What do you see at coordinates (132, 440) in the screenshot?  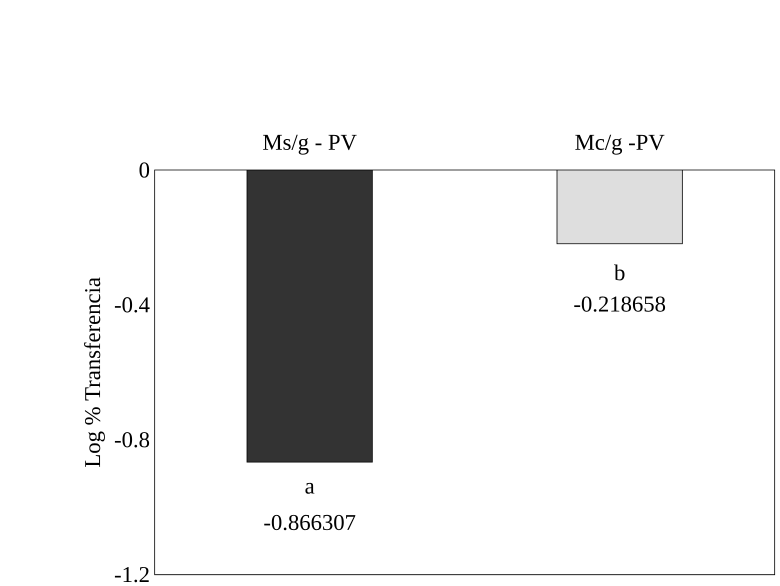 I see `y-tick-label: -0.8` at bounding box center [132, 440].